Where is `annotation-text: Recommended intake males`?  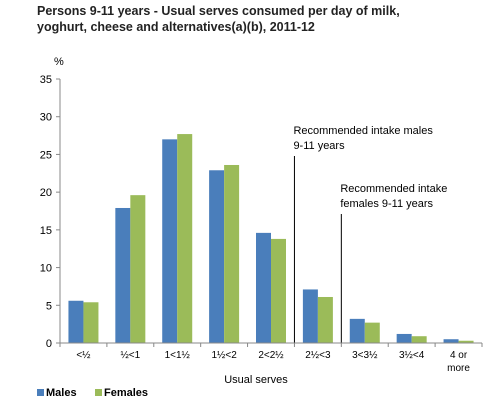 annotation-text: Recommended intake males is located at coordinates (363, 131).